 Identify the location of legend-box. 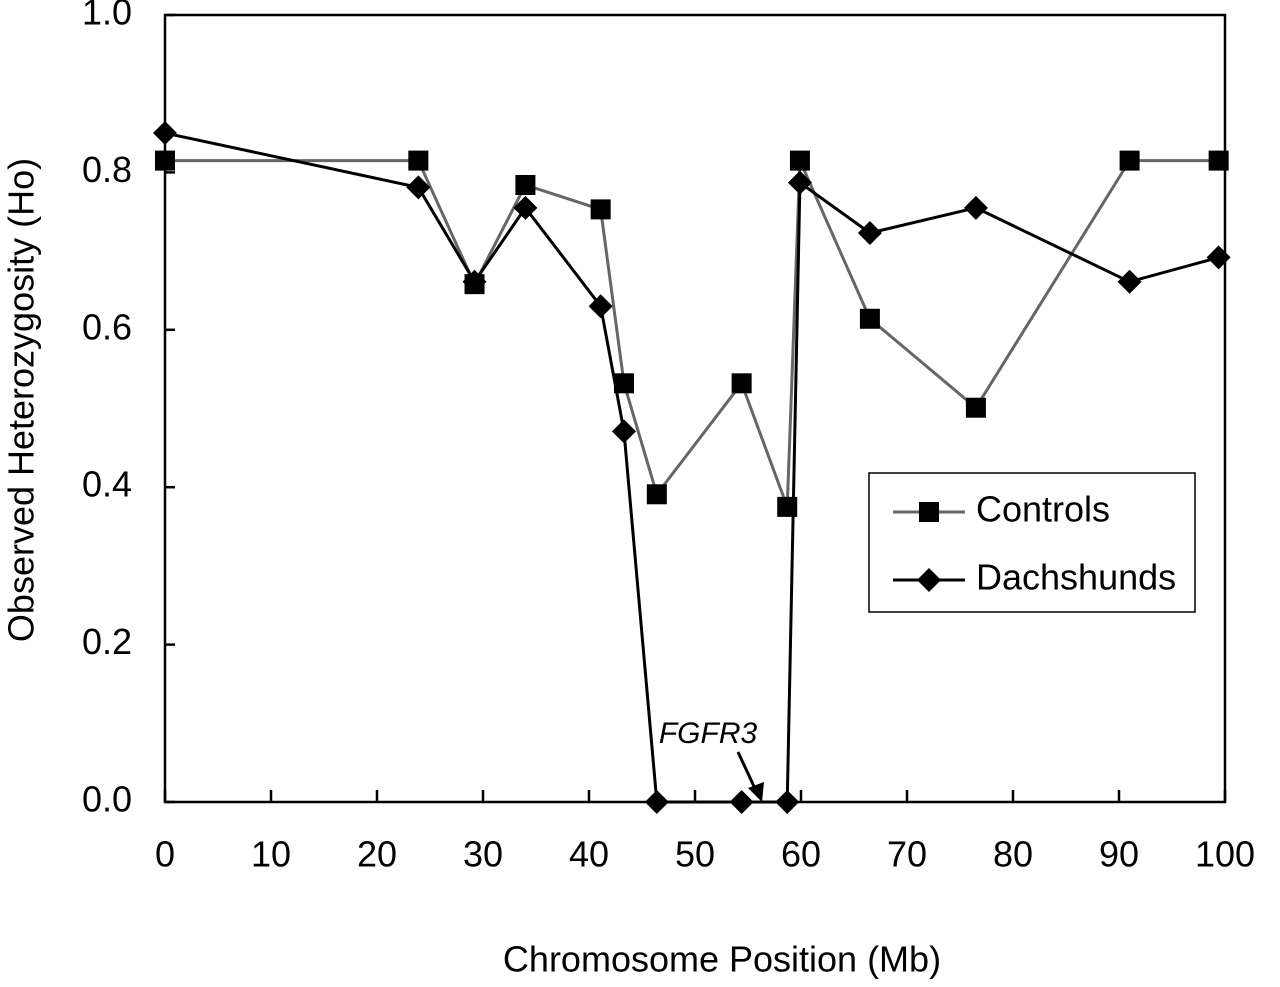
(1032, 542).